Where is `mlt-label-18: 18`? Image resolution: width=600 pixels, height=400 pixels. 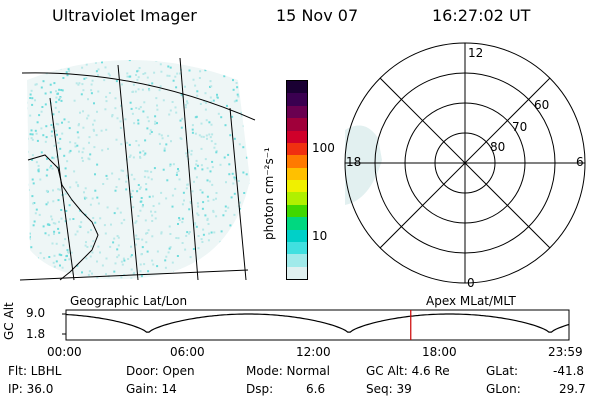
mlt-label-18: 18 is located at coordinates (354, 162).